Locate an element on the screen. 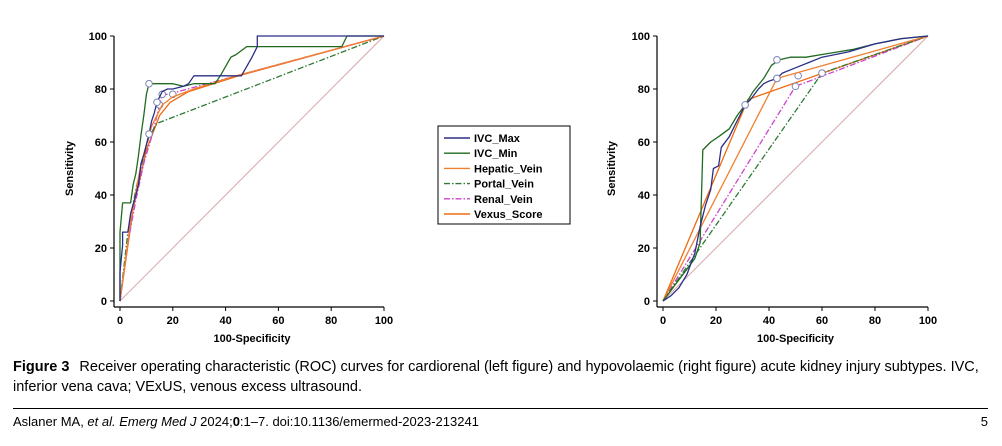 This screenshot has width=1002, height=446. legend-label-renal-vein: Renal_Vein is located at coordinates (503, 200).